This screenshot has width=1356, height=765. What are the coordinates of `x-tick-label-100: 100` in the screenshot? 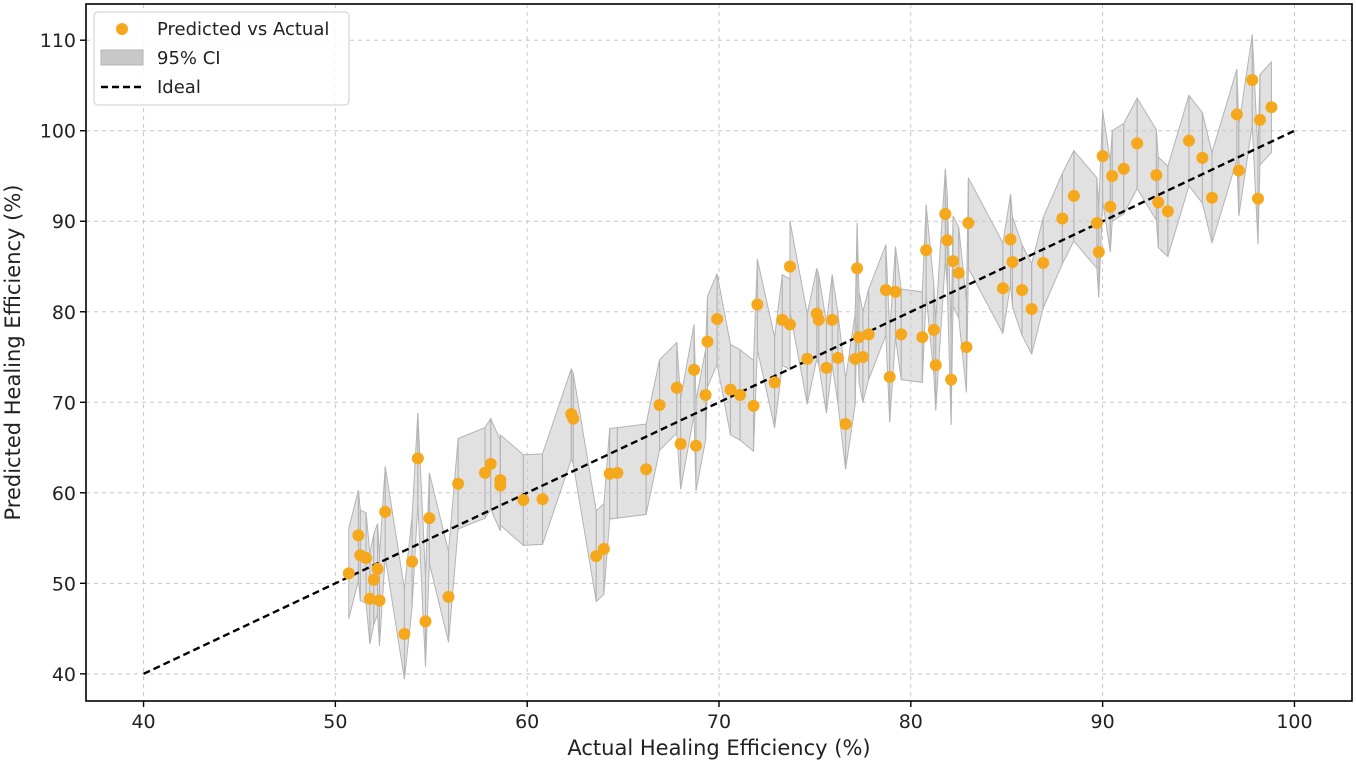 It's located at (1294, 722).